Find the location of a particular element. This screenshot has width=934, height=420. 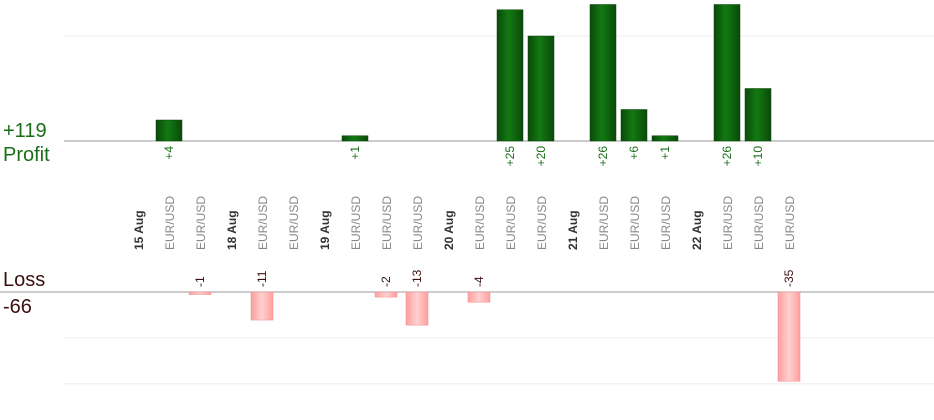

loss-value-label: -1 is located at coordinates (200, 281).